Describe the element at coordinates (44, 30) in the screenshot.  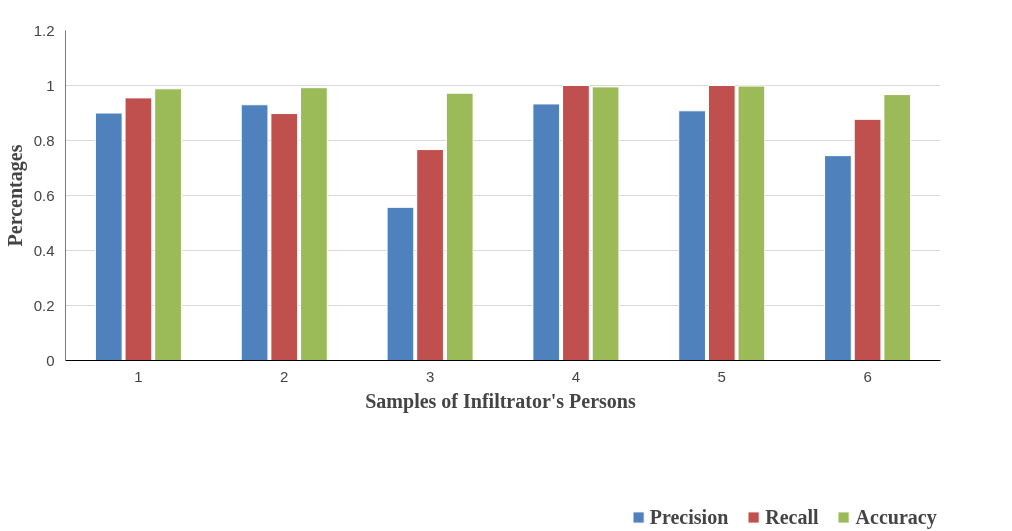
I see `y-tick-label: 1.2` at that location.